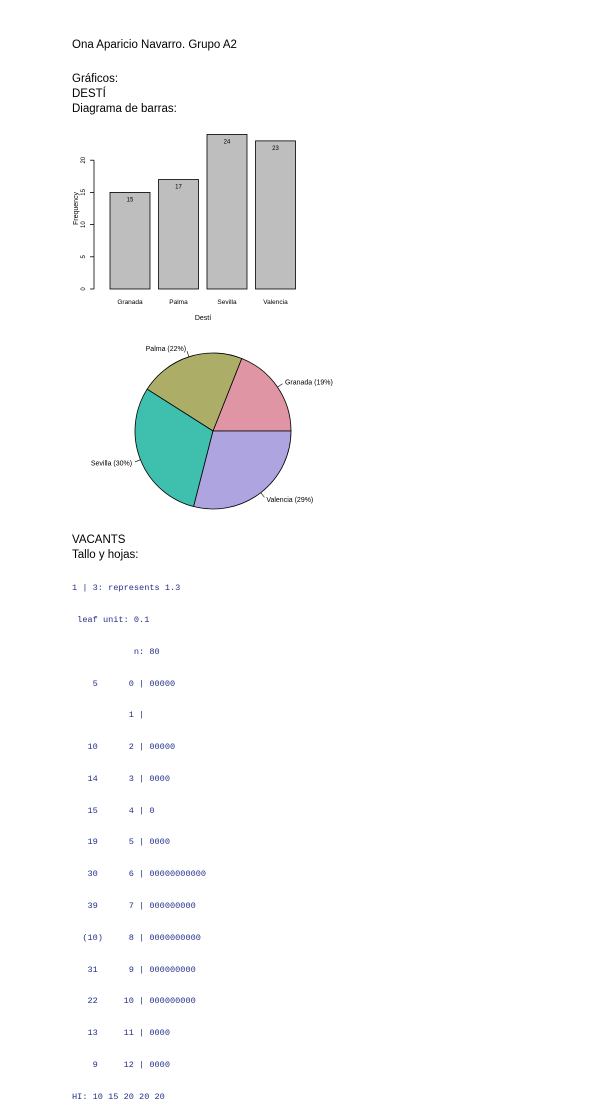  What do you see at coordinates (227, 142) in the screenshot?
I see `bar-value-label: 24` at bounding box center [227, 142].